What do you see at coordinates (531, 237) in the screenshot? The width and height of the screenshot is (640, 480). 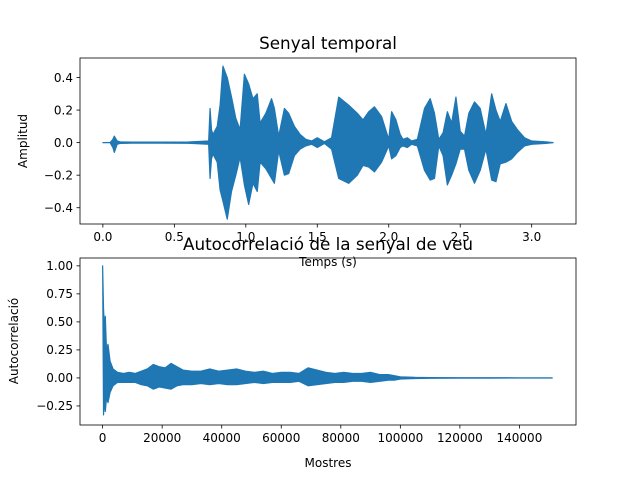 I see `signal-x-tick-label: 3.0` at bounding box center [531, 237].